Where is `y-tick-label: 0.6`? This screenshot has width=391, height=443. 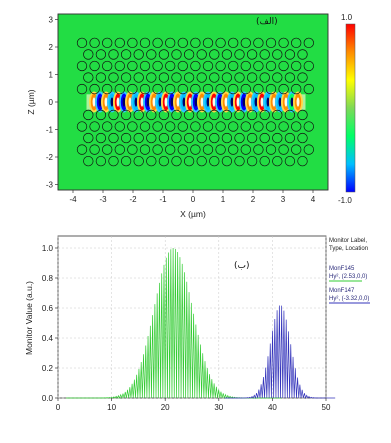 y-tick-label: 0.6 is located at coordinates (48, 308).